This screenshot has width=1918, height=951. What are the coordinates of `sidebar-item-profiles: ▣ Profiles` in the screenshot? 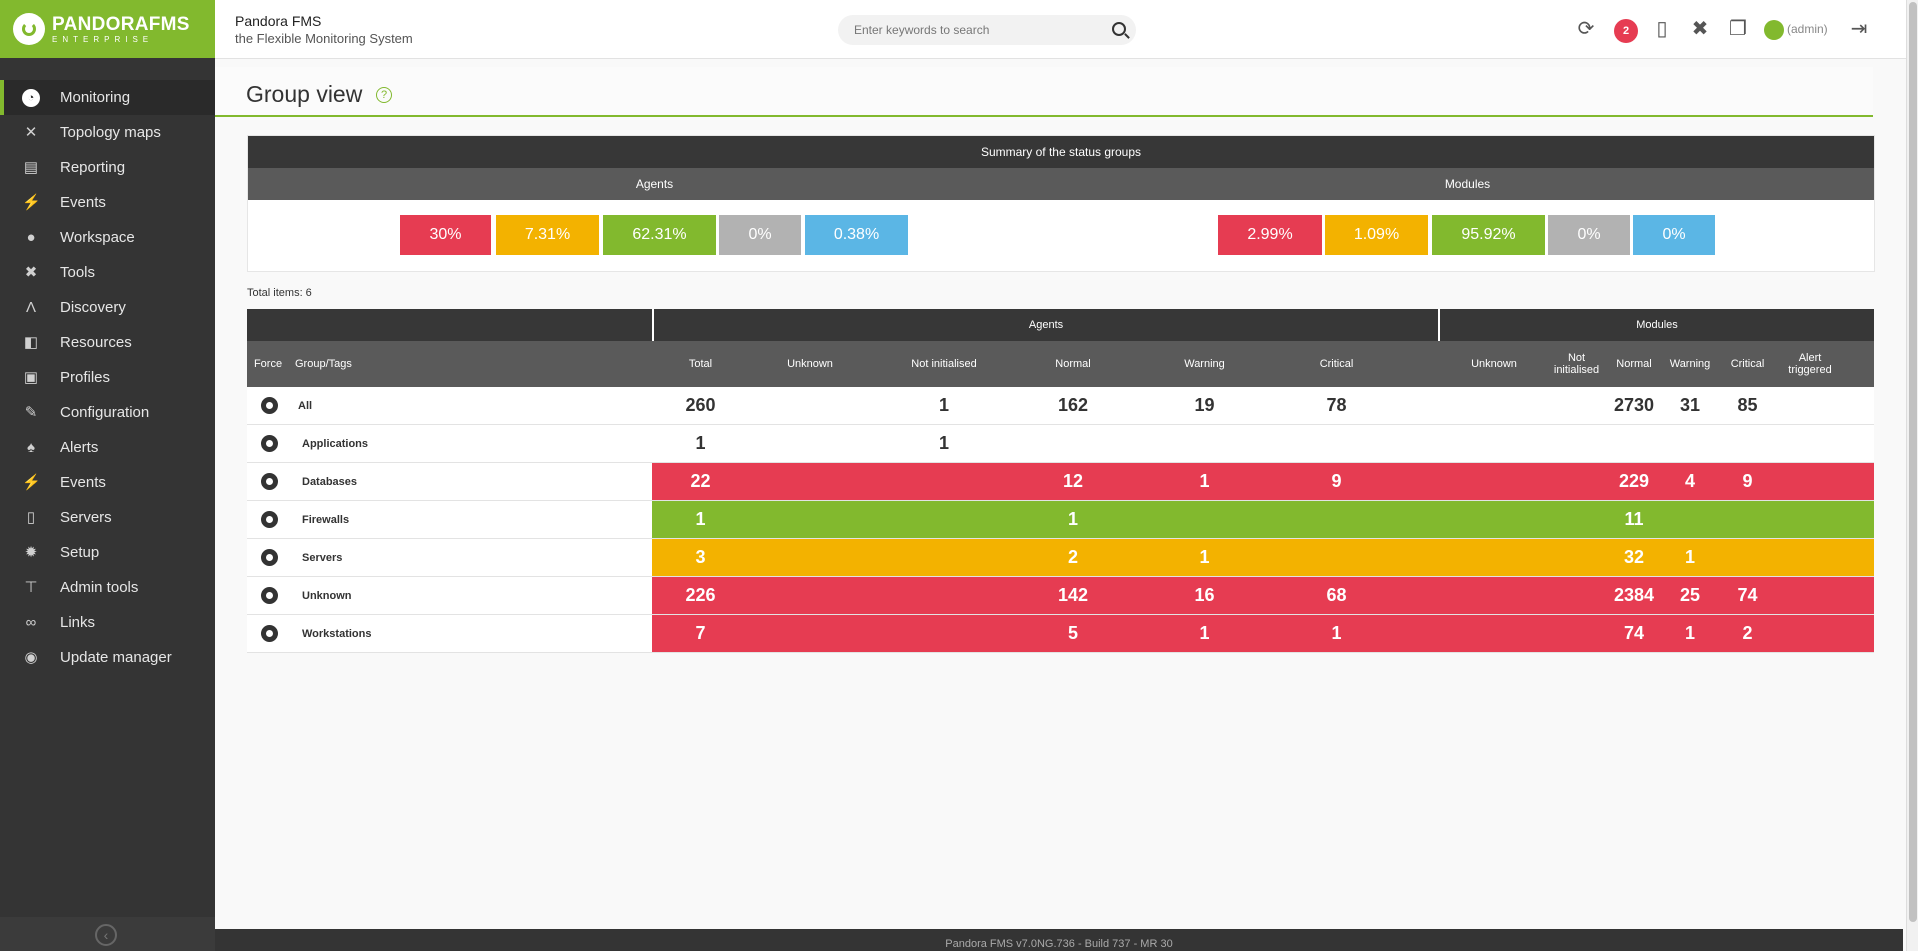 It's located at (107, 377).